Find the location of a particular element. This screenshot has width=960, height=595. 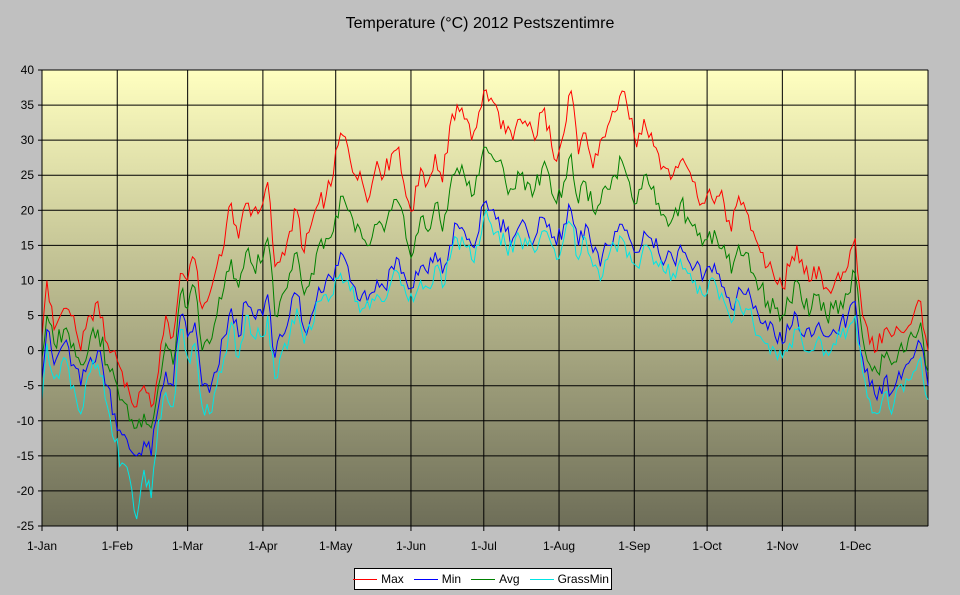

x-tick-label: 1-Jan is located at coordinates (42, 546).